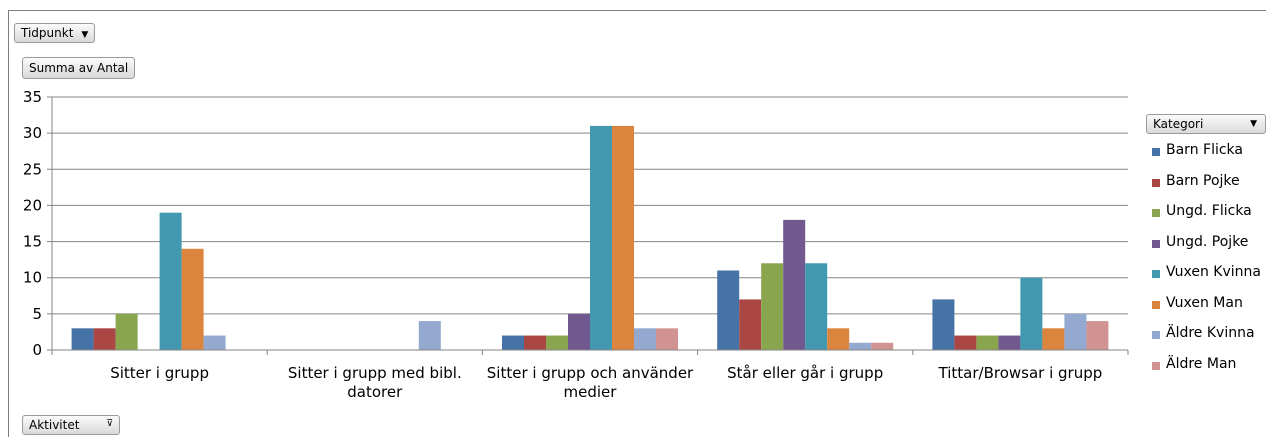  What do you see at coordinates (32, 278) in the screenshot?
I see `y-tick-label: 10` at bounding box center [32, 278].